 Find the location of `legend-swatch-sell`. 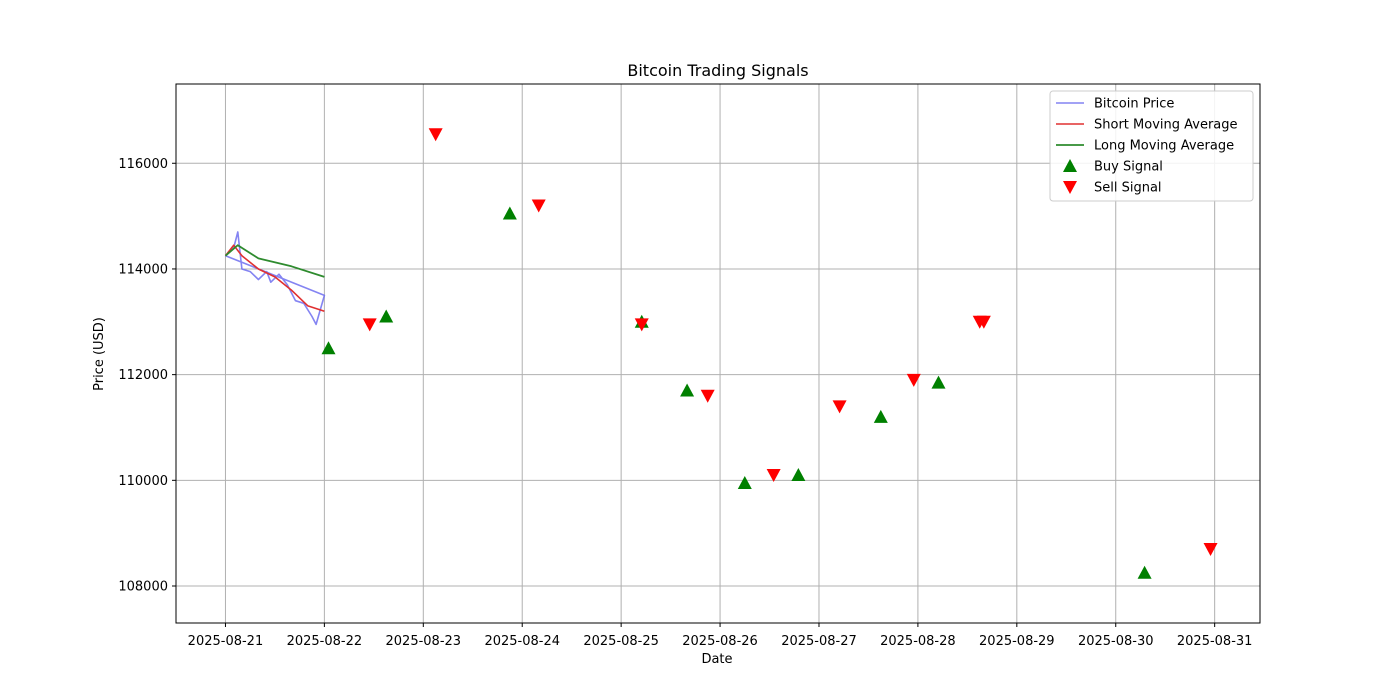

legend-swatch-sell is located at coordinates (1070, 187).